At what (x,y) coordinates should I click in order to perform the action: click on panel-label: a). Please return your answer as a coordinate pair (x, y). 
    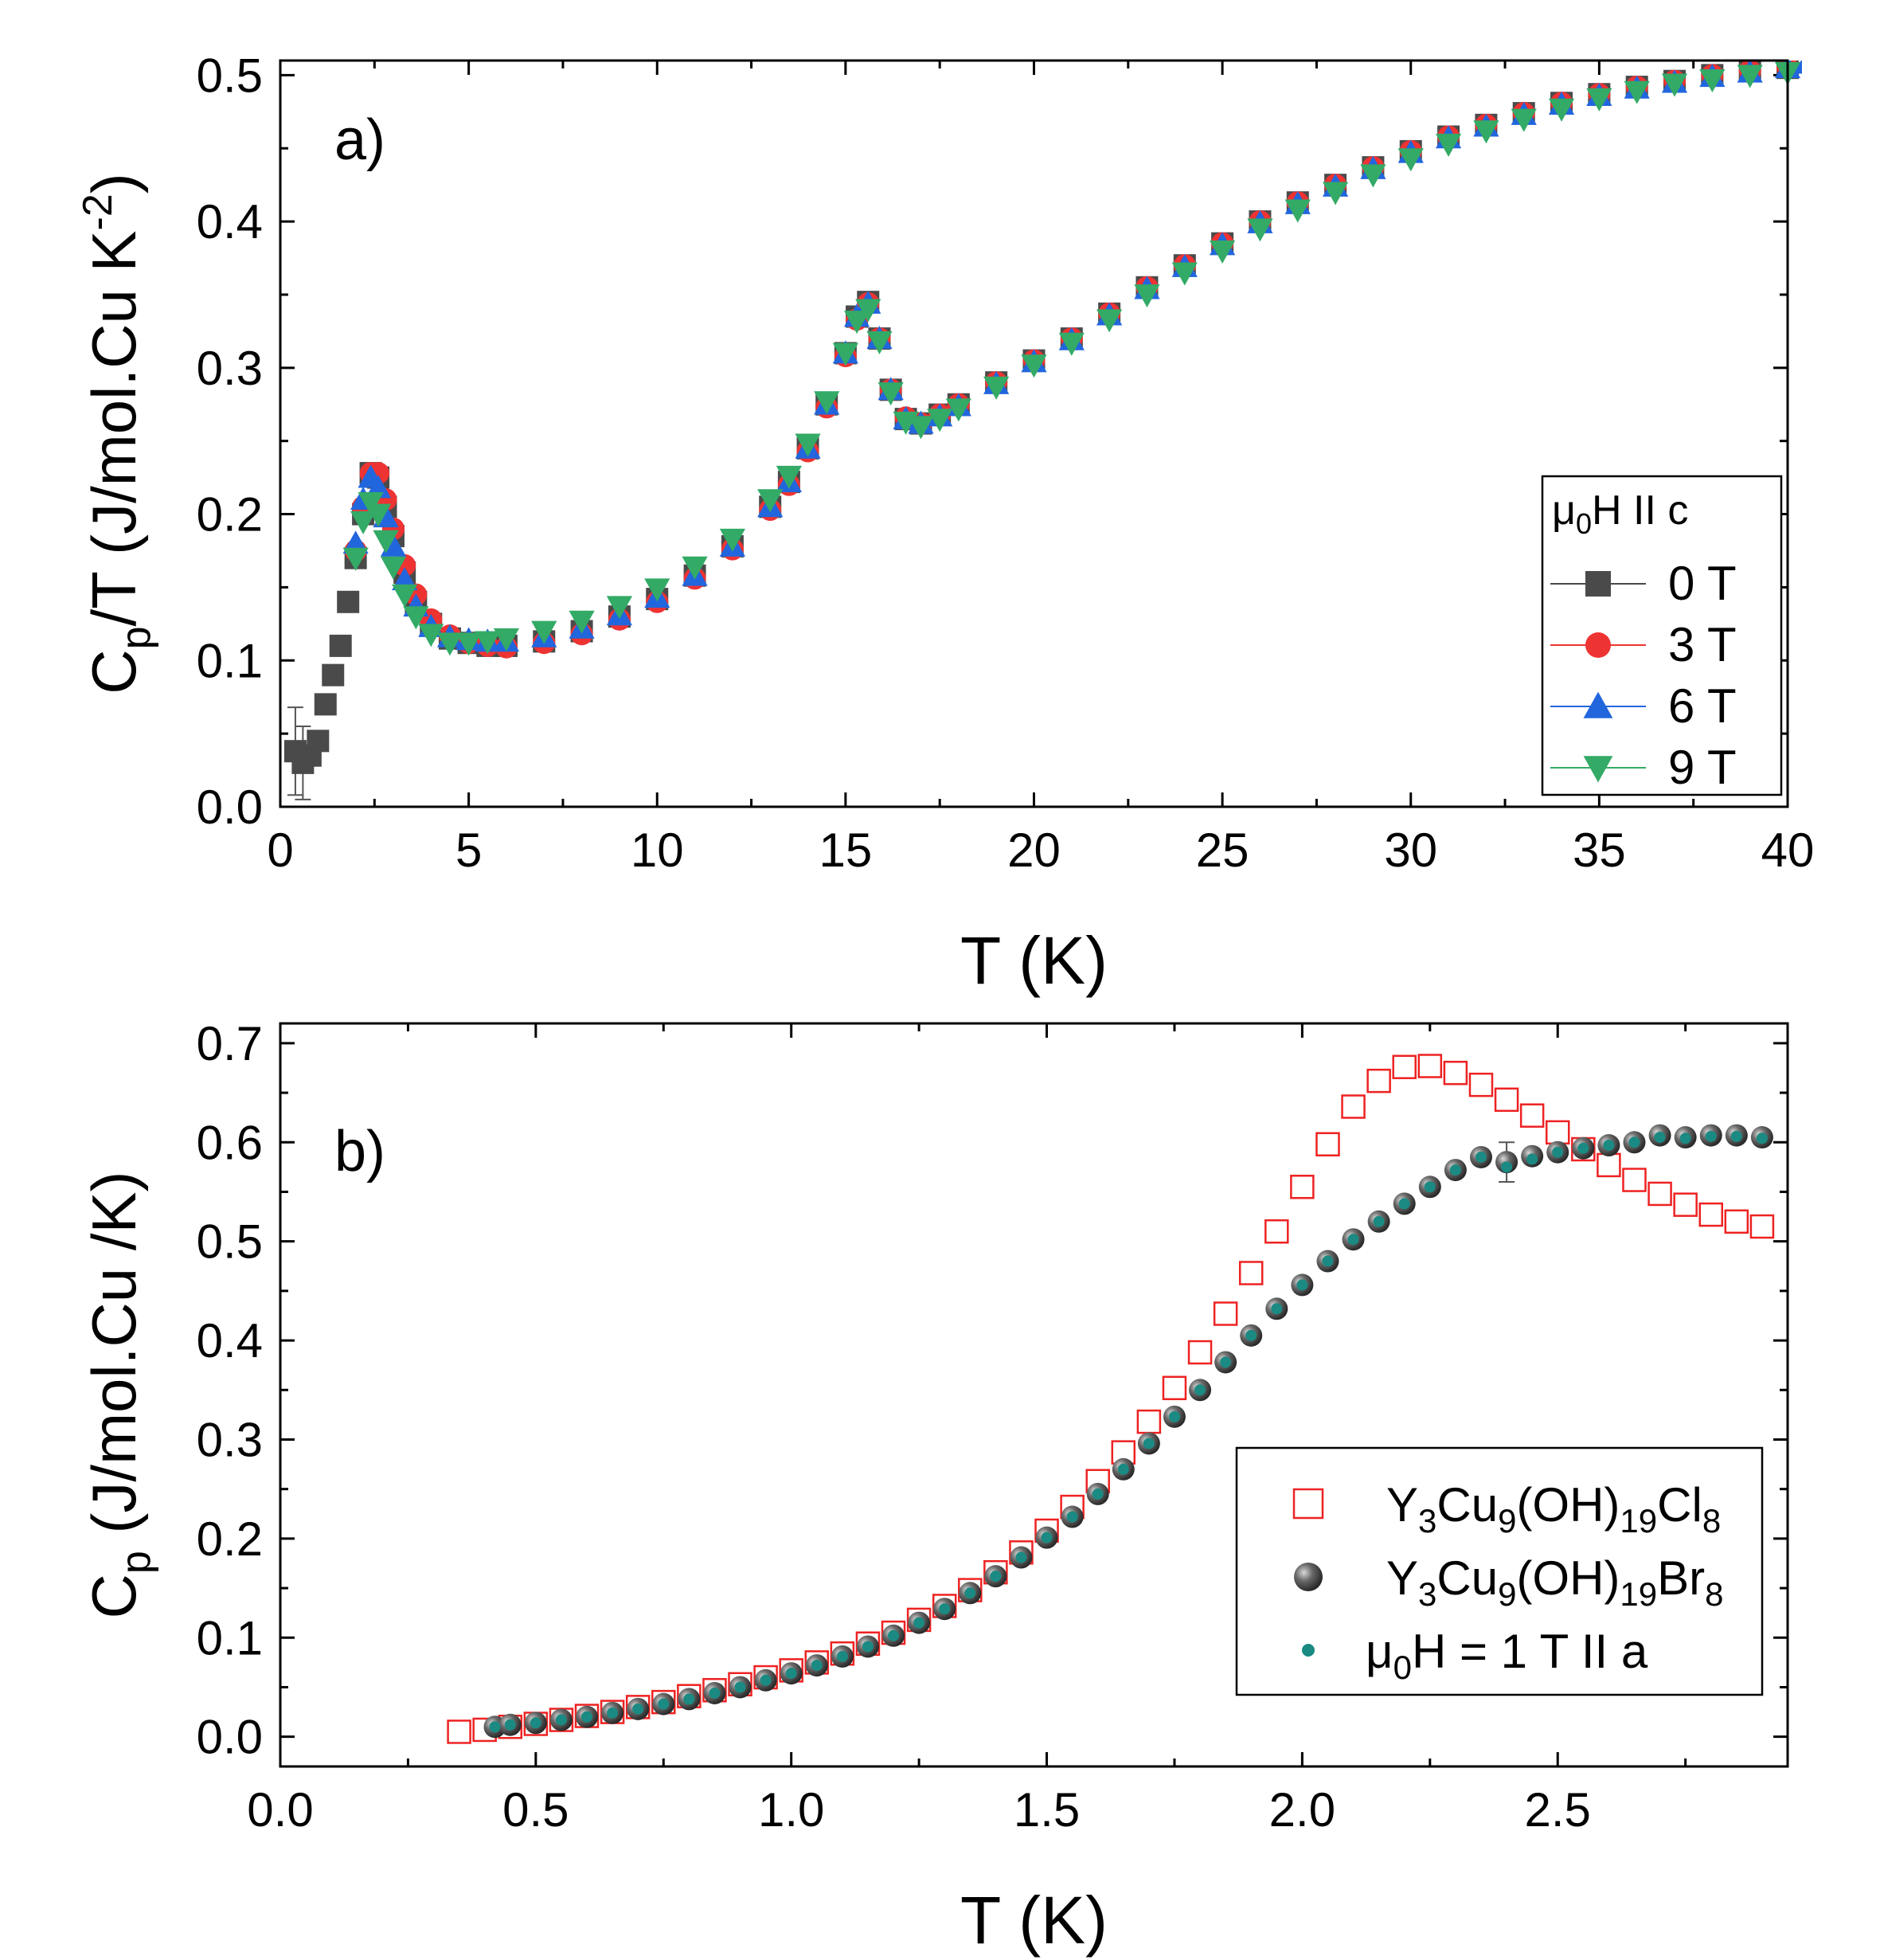
    Looking at the image, I should click on (359, 140).